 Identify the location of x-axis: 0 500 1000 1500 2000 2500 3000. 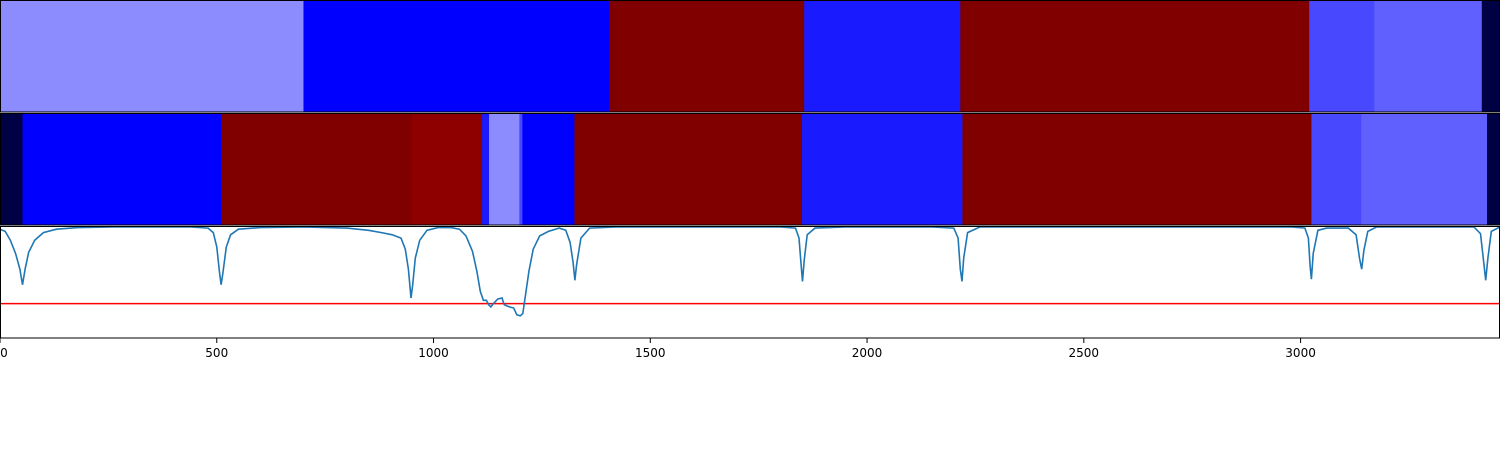
(658, 349).